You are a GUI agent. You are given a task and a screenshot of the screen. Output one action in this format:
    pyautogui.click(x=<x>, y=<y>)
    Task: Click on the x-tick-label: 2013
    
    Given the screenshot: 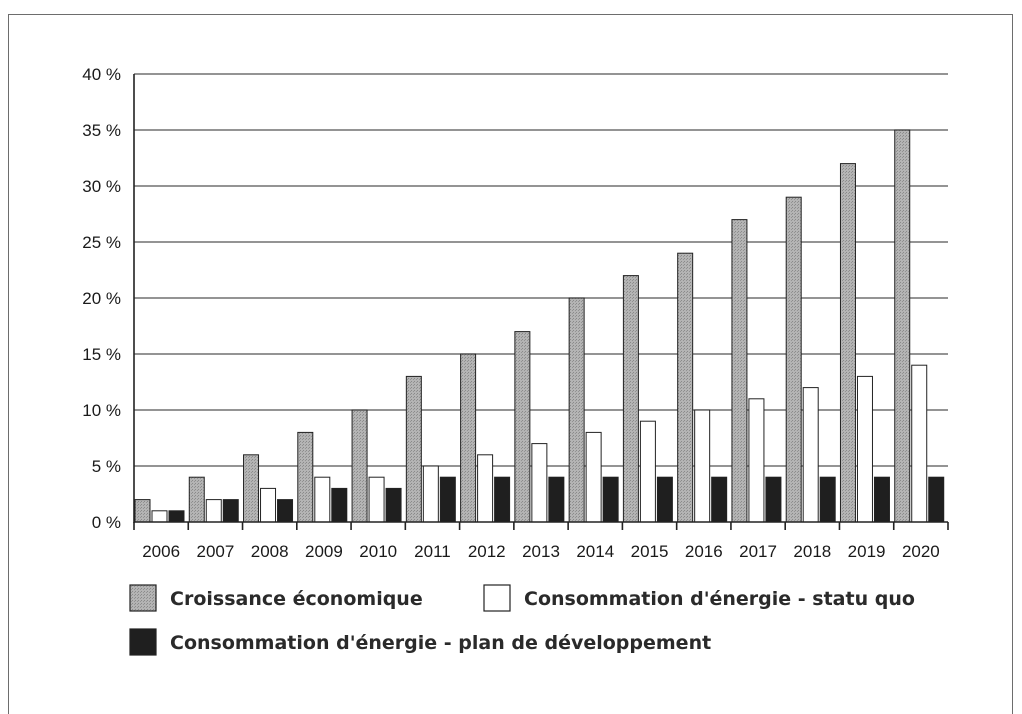 What is the action you would take?
    pyautogui.click(x=541, y=551)
    